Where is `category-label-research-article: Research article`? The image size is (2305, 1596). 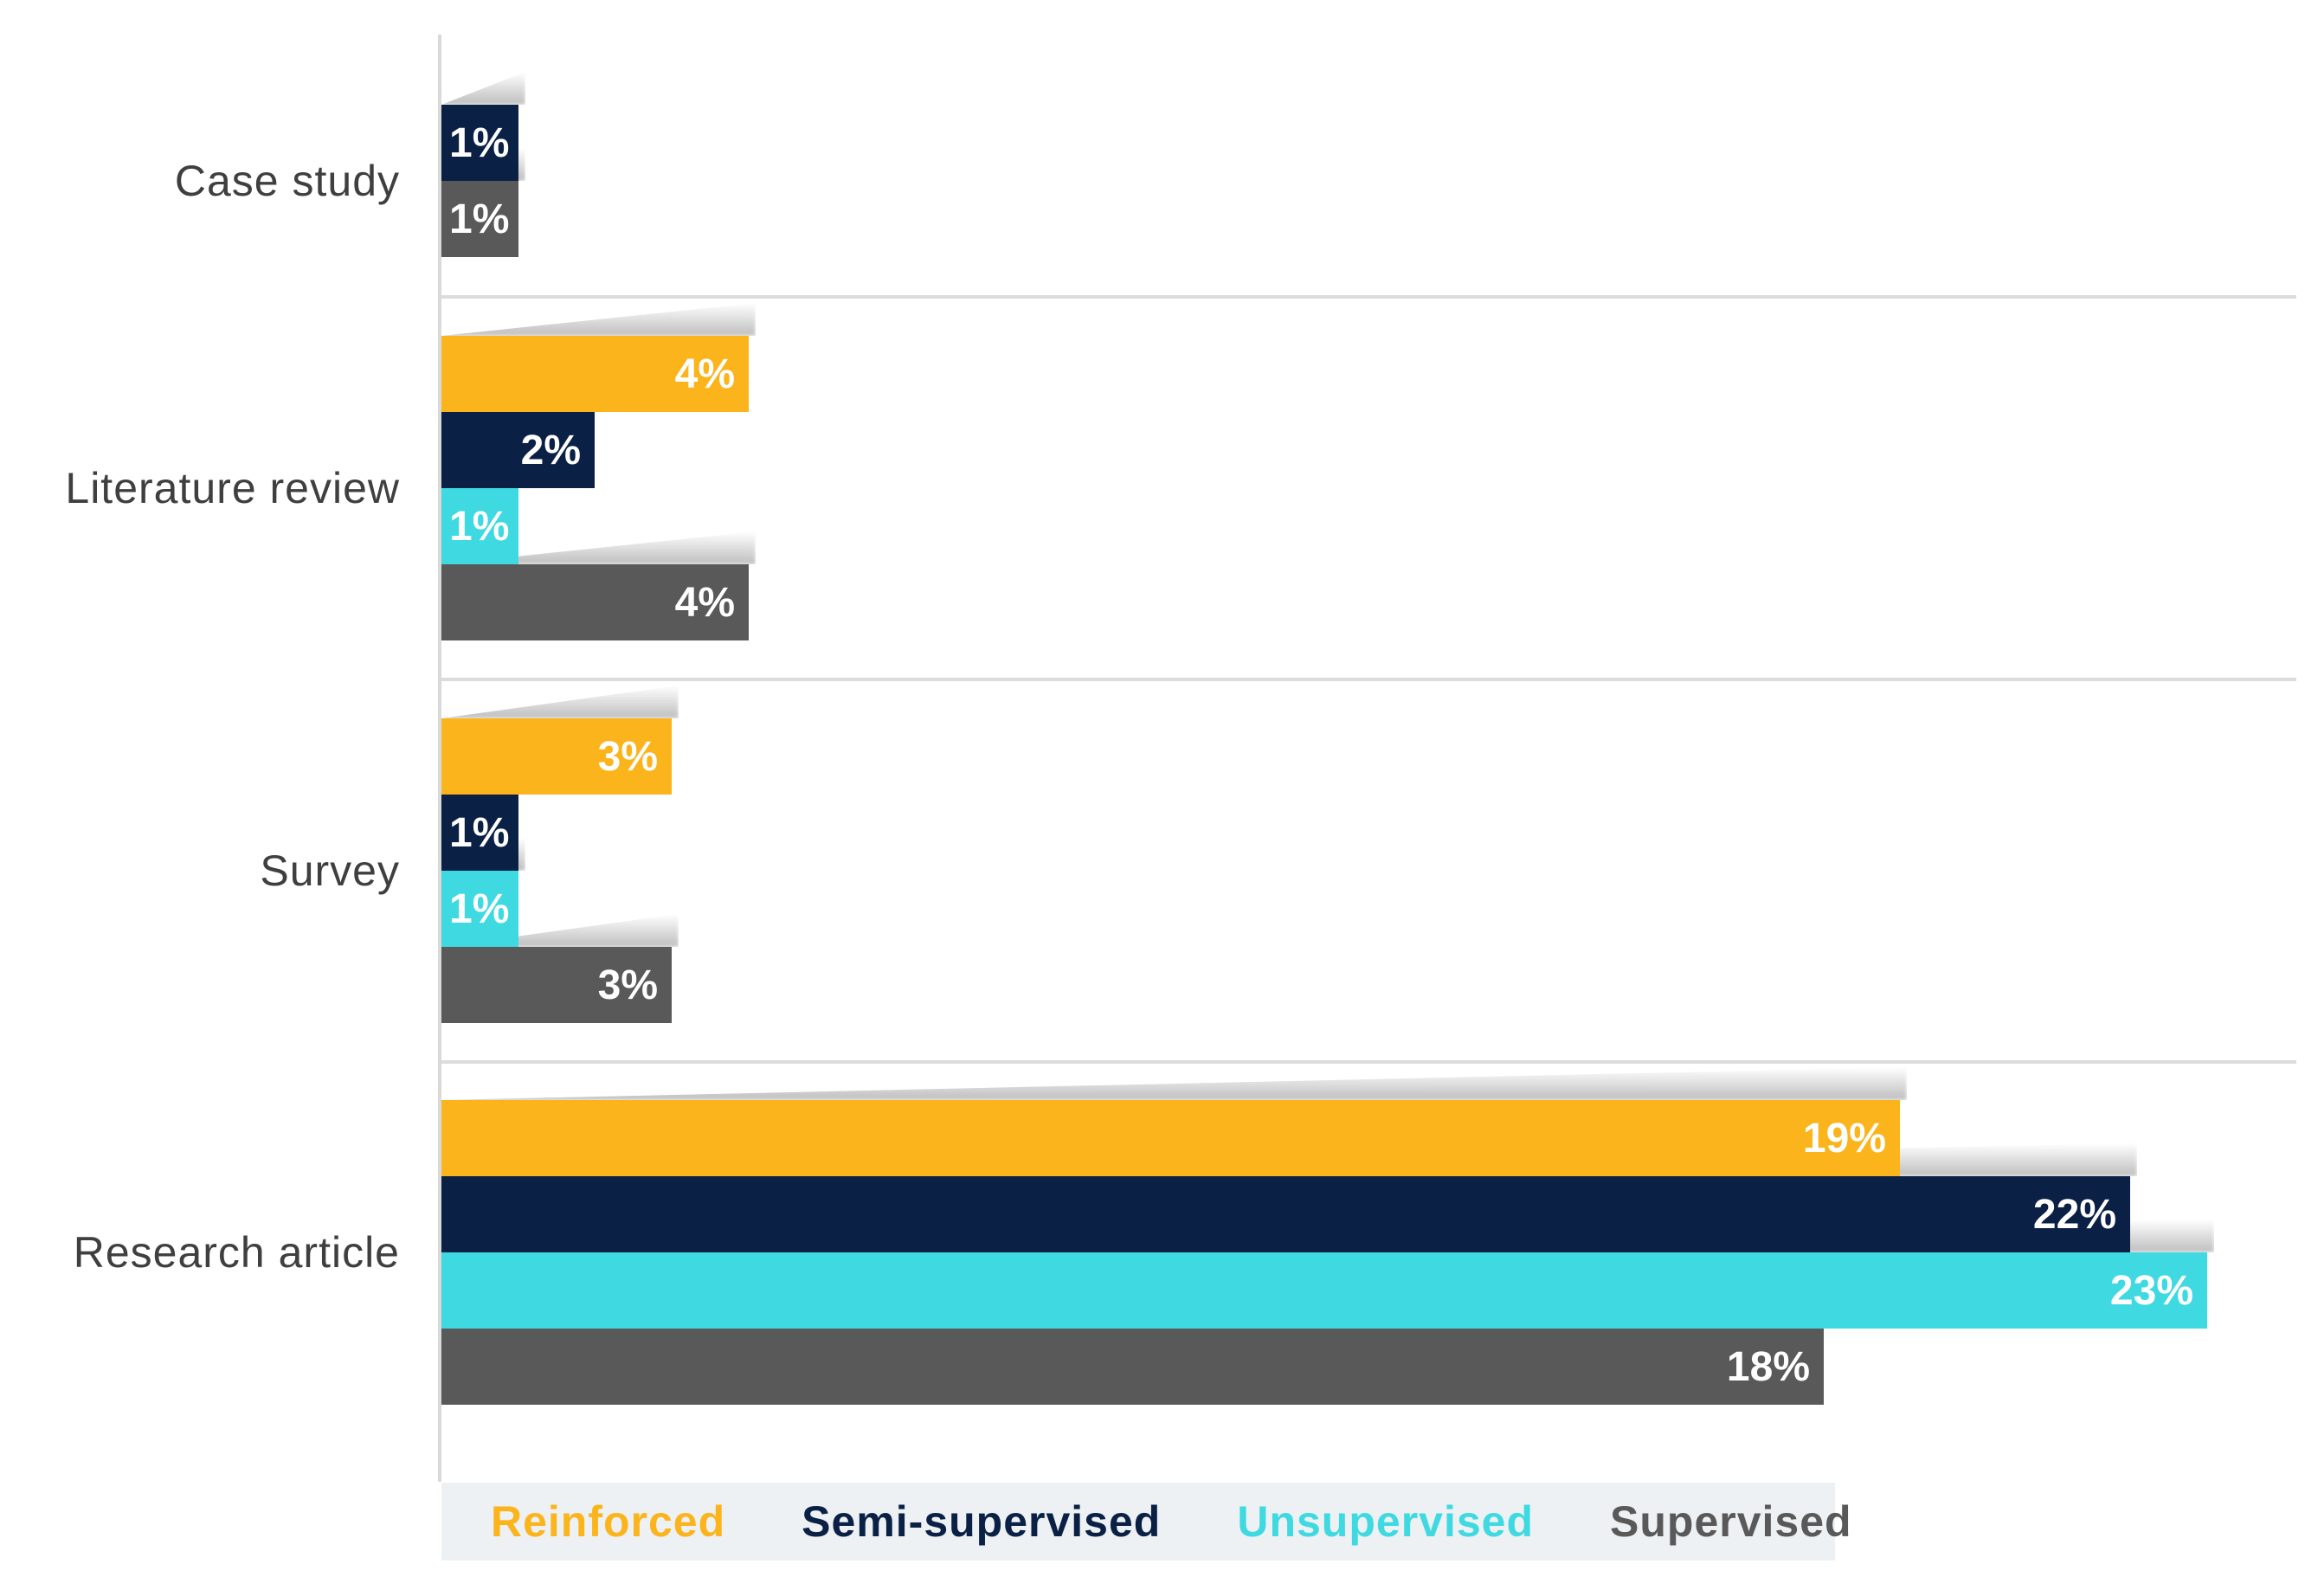
category-label-research-article: Research article is located at coordinates (236, 1253).